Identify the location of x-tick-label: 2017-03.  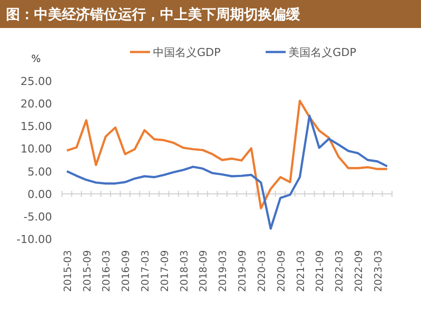
(146, 271).